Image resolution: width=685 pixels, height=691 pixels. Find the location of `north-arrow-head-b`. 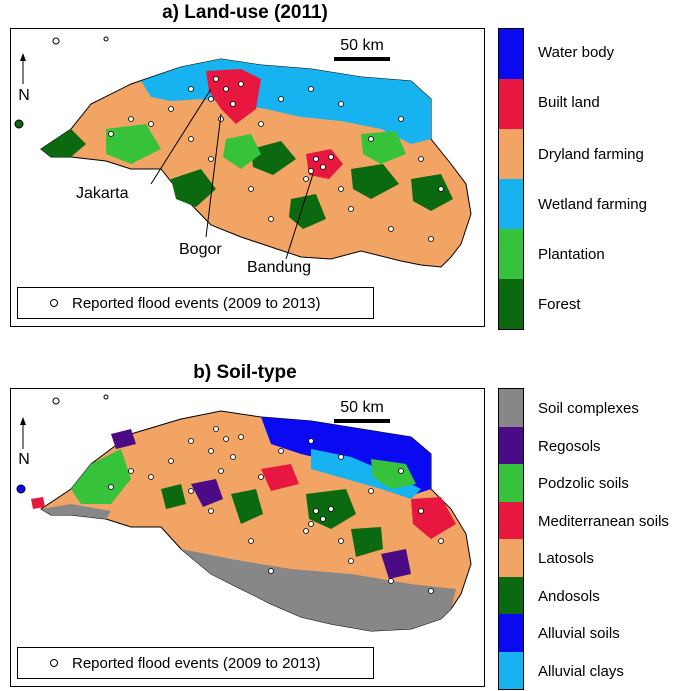

north-arrow-head-b is located at coordinates (23, 421).